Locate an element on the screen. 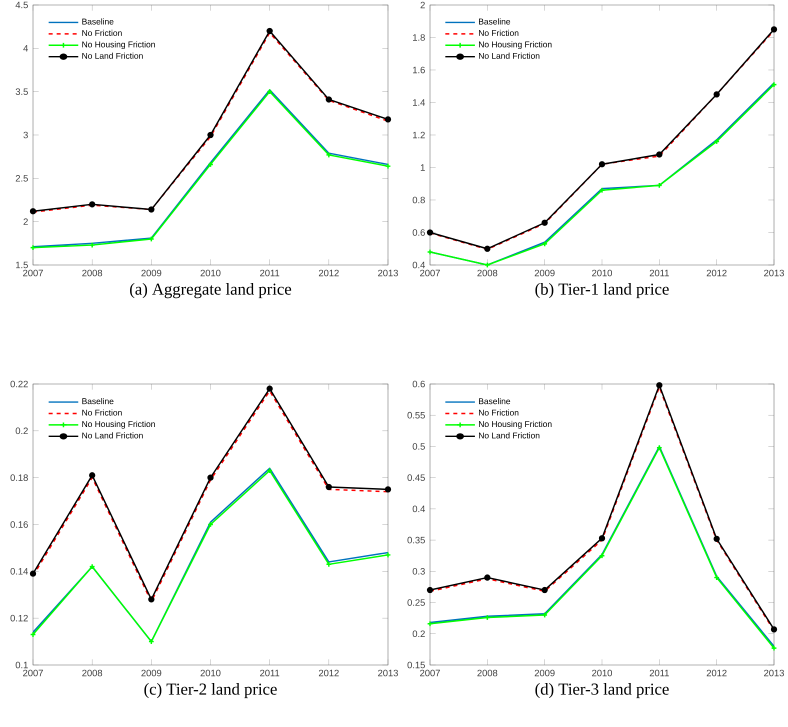 Image resolution: width=788 pixels, height=727 pixels. text: (d) Tier-3 land price is located at coordinates (602, 690).